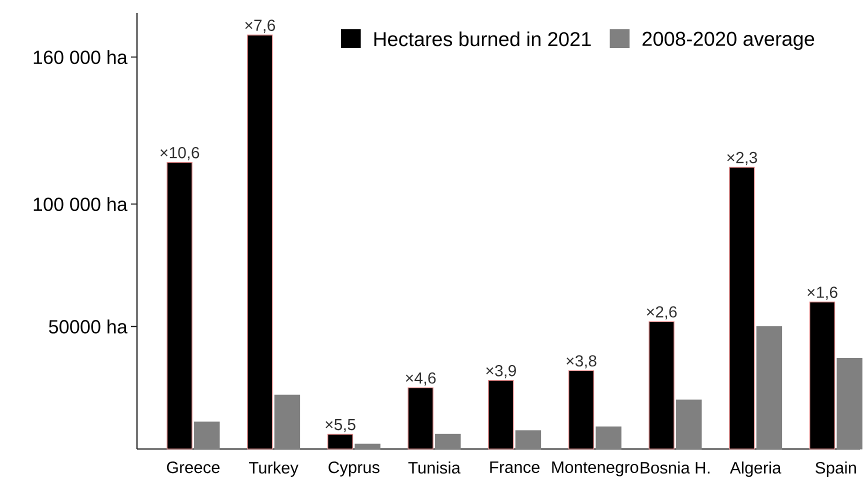  Describe the element at coordinates (836, 469) in the screenshot. I see `x-tick-label: Spain` at that location.